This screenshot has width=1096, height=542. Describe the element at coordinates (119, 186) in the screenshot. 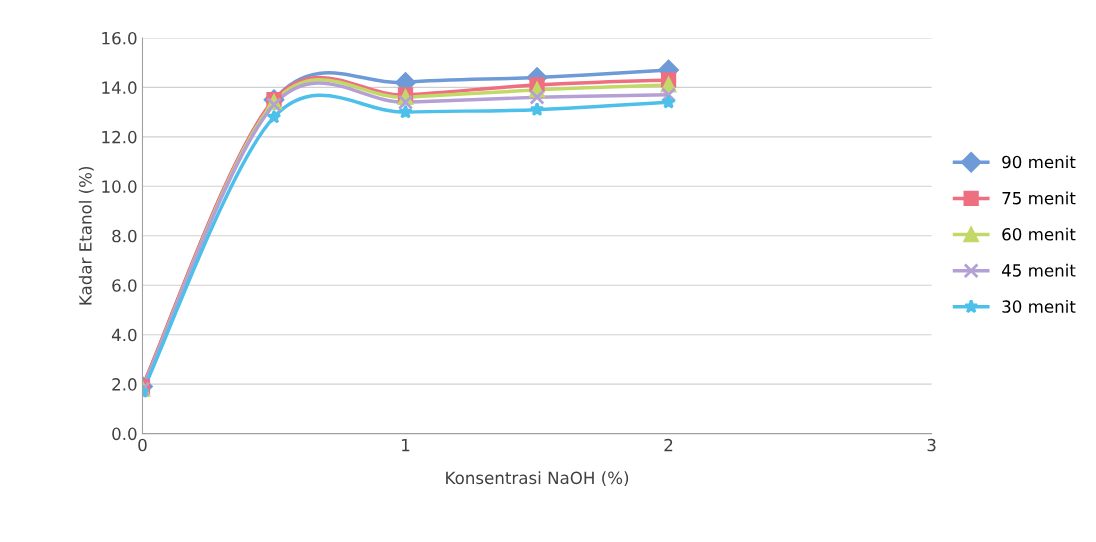

I see `y-tick-label: 10.0` at that location.